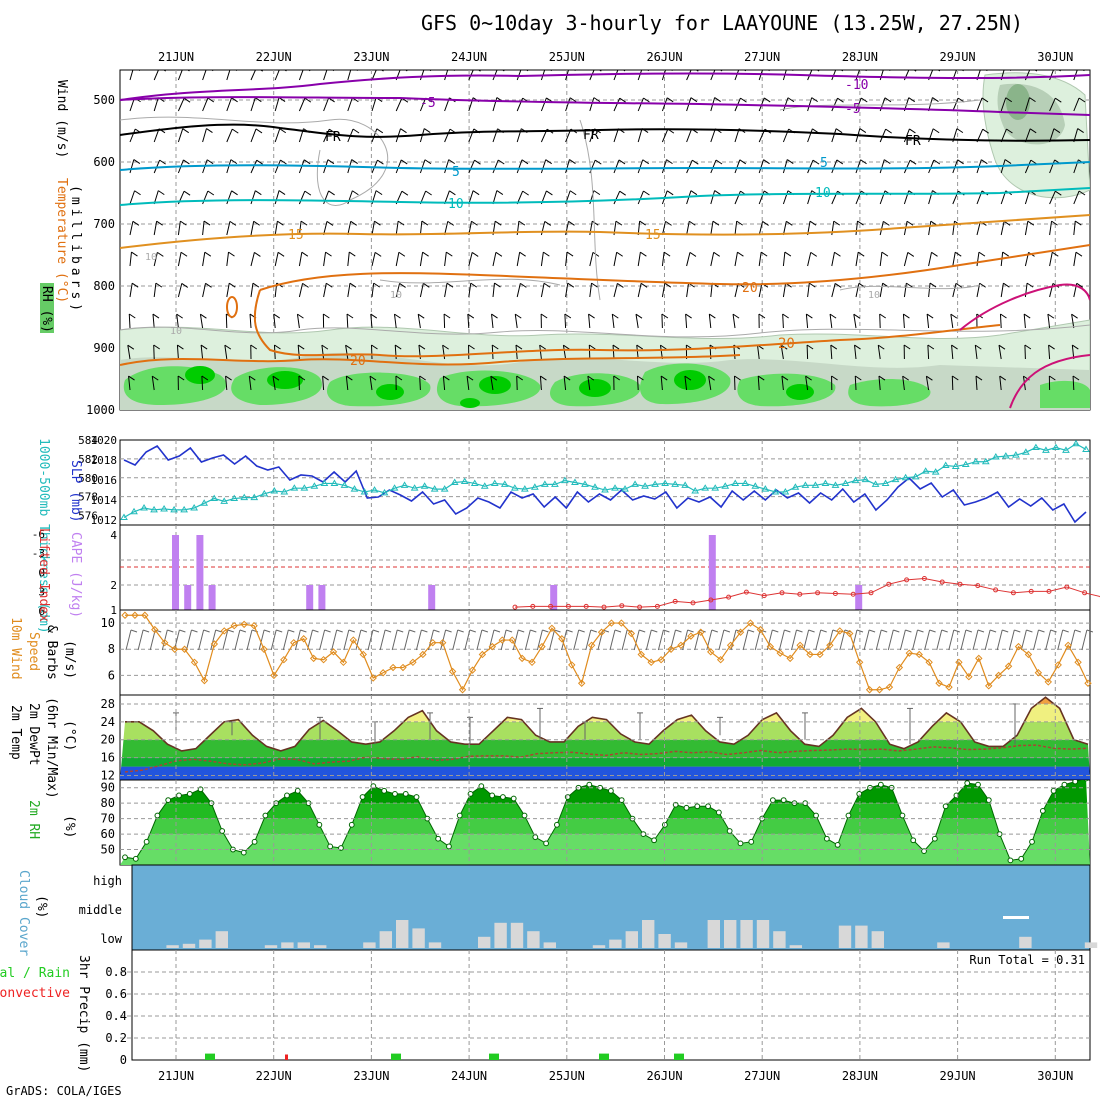  Describe the element at coordinates (551, 652) in the screenshot. I see `wind-panel: 10 8 6 10m Wind Speed & Barbs (m/s)` at that location.